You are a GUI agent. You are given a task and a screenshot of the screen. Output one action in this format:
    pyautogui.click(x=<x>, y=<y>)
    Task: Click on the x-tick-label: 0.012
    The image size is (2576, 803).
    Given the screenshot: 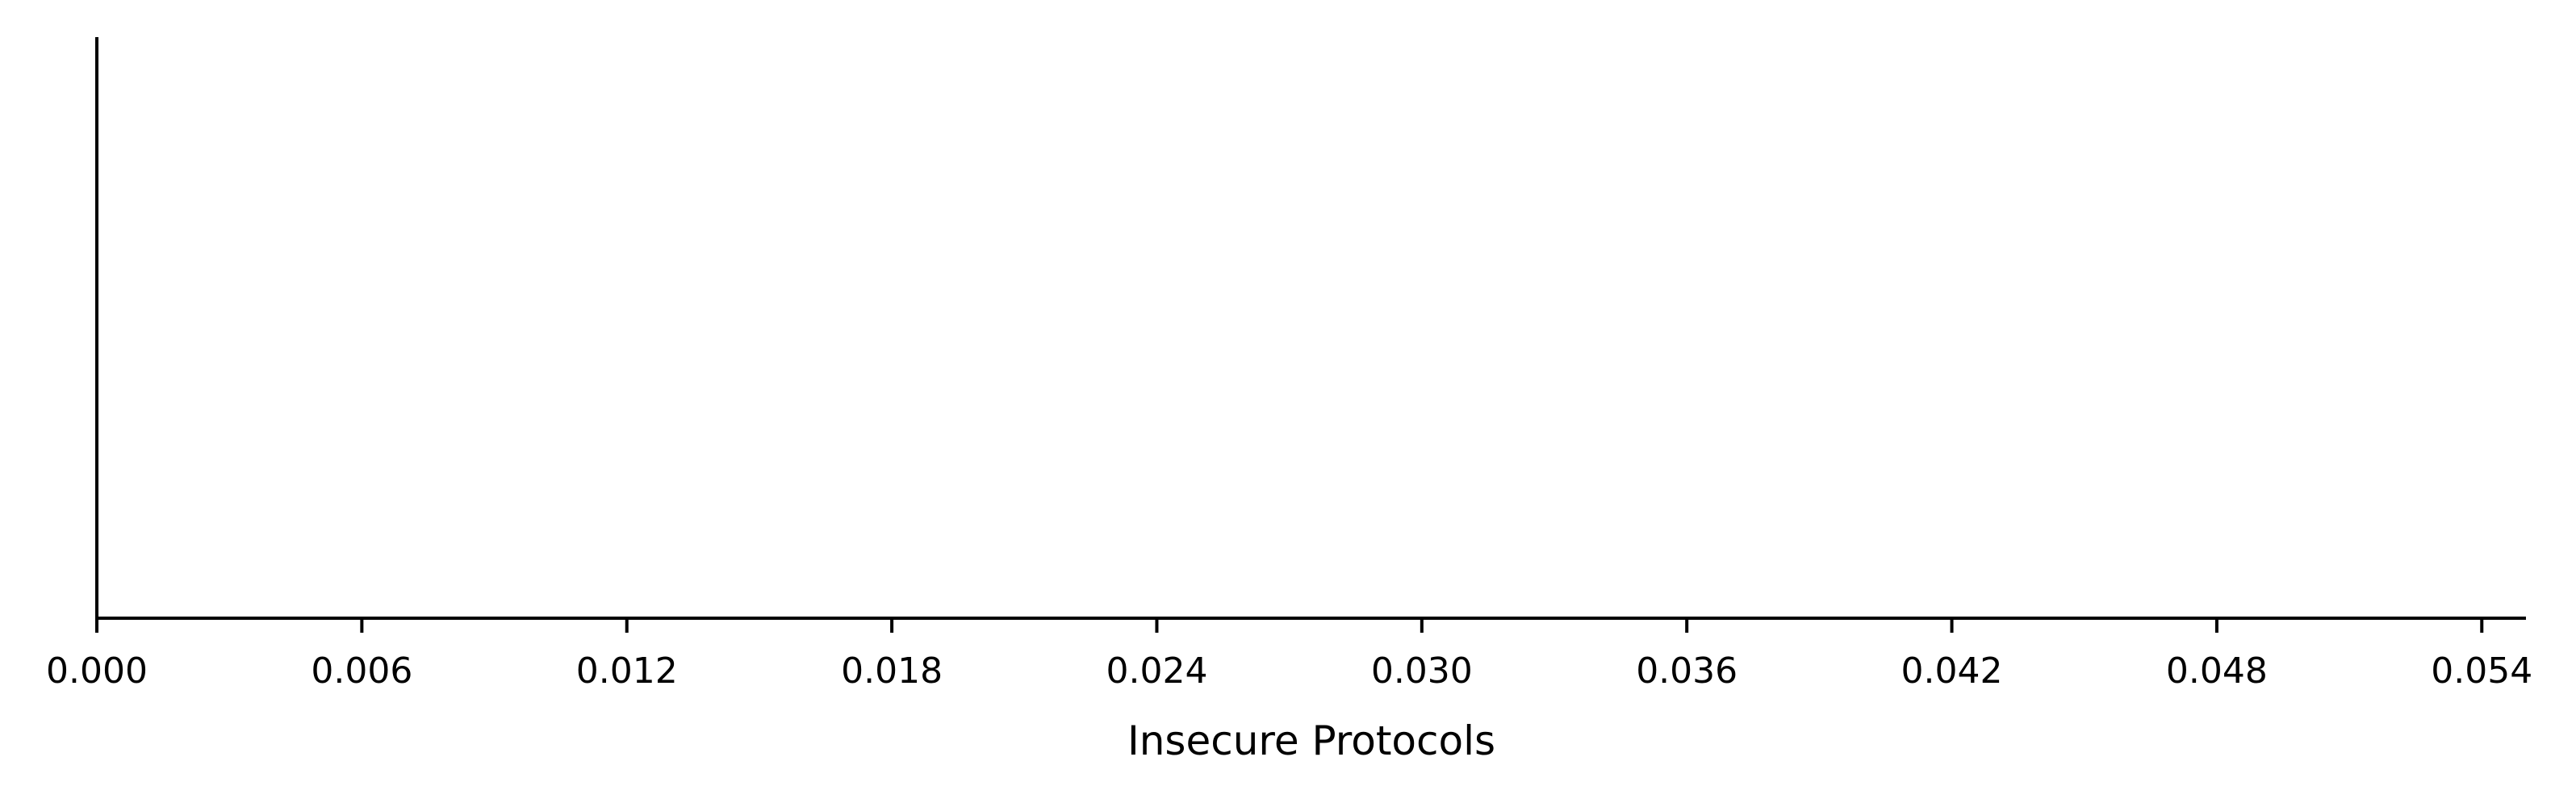 What is the action you would take?
    pyautogui.click(x=627, y=671)
    